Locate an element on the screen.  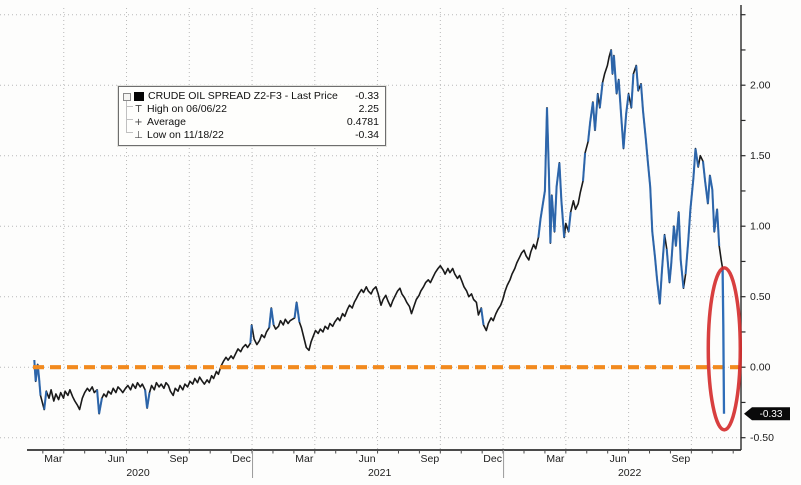
low-marker-icon: ⊥ is located at coordinates (138, 135).